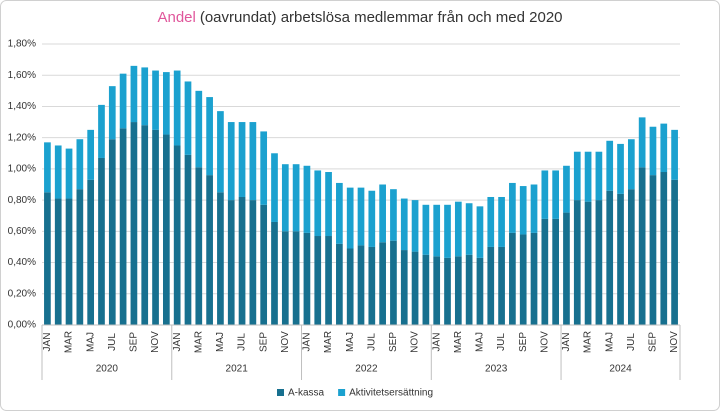 Image resolution: width=720 pixels, height=411 pixels. I want to click on y-tick-label: 1,00%, so click(22, 169).